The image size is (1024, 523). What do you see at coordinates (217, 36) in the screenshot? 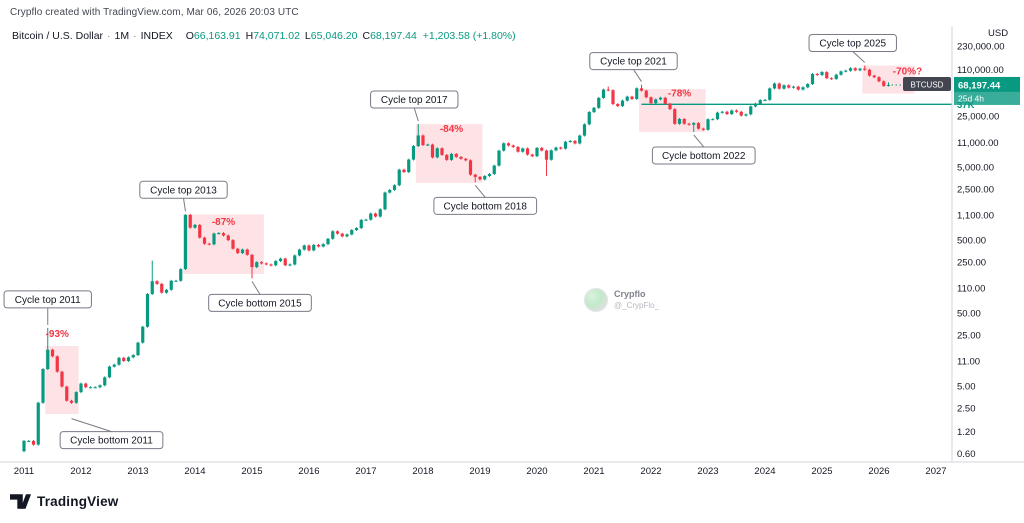
I see `open-value: 66,163.91` at bounding box center [217, 36].